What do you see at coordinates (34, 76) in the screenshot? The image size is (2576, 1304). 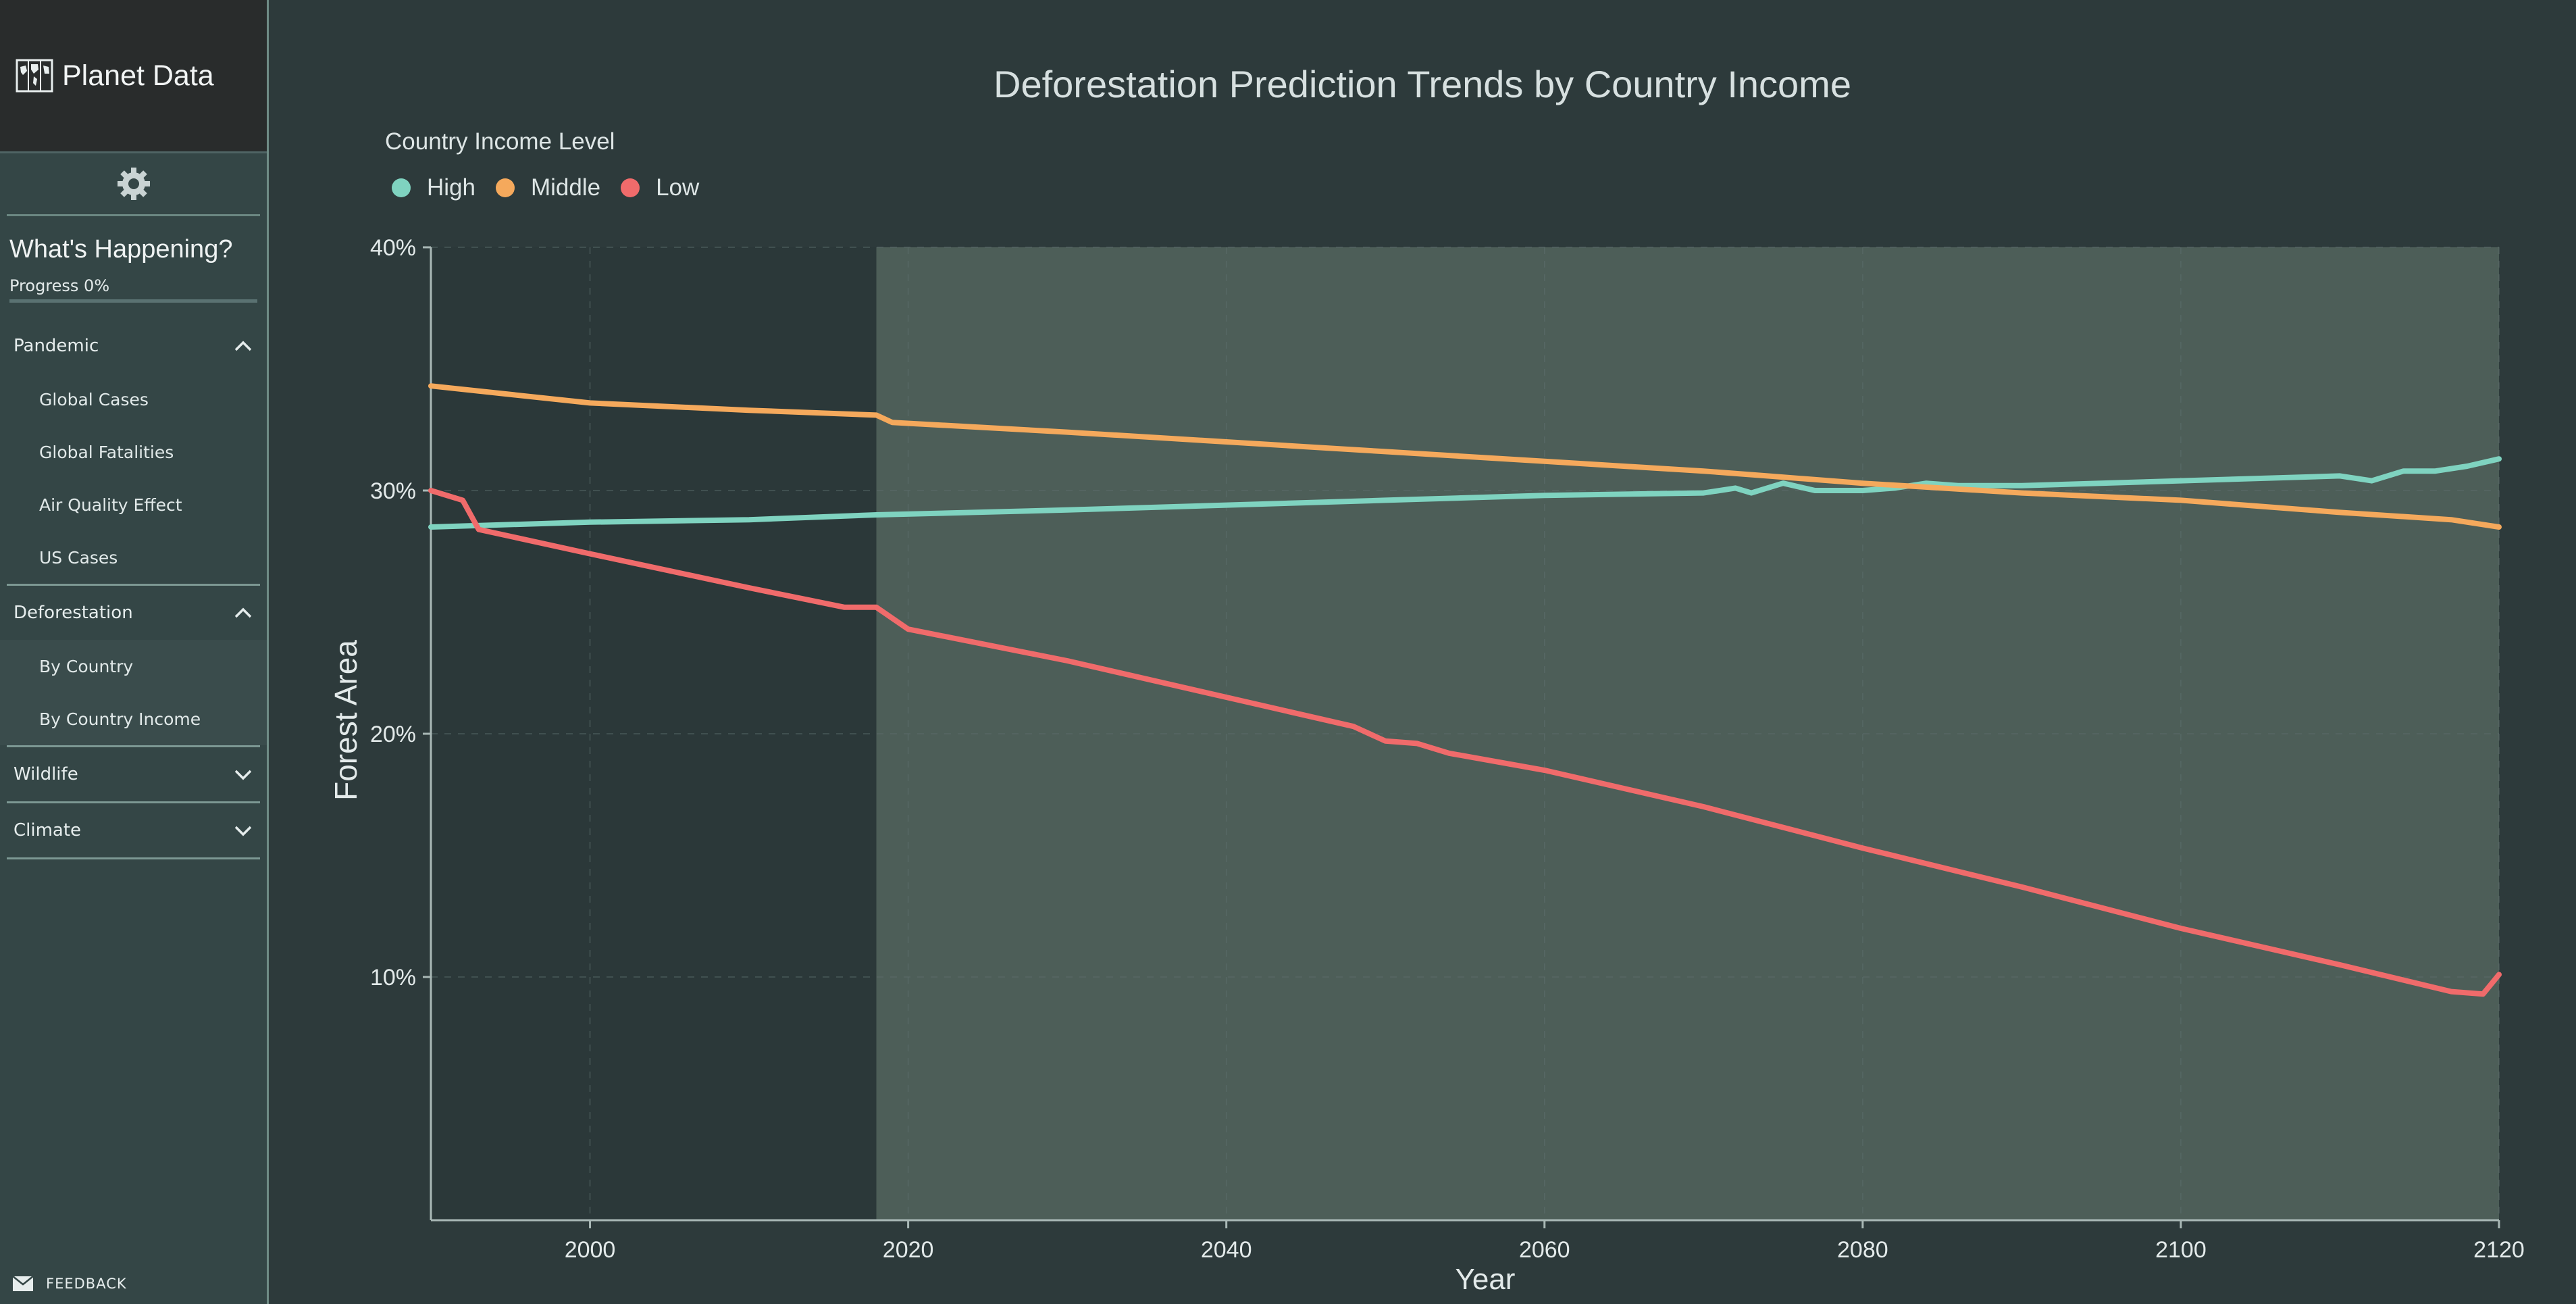 I see `world-map-icon` at bounding box center [34, 76].